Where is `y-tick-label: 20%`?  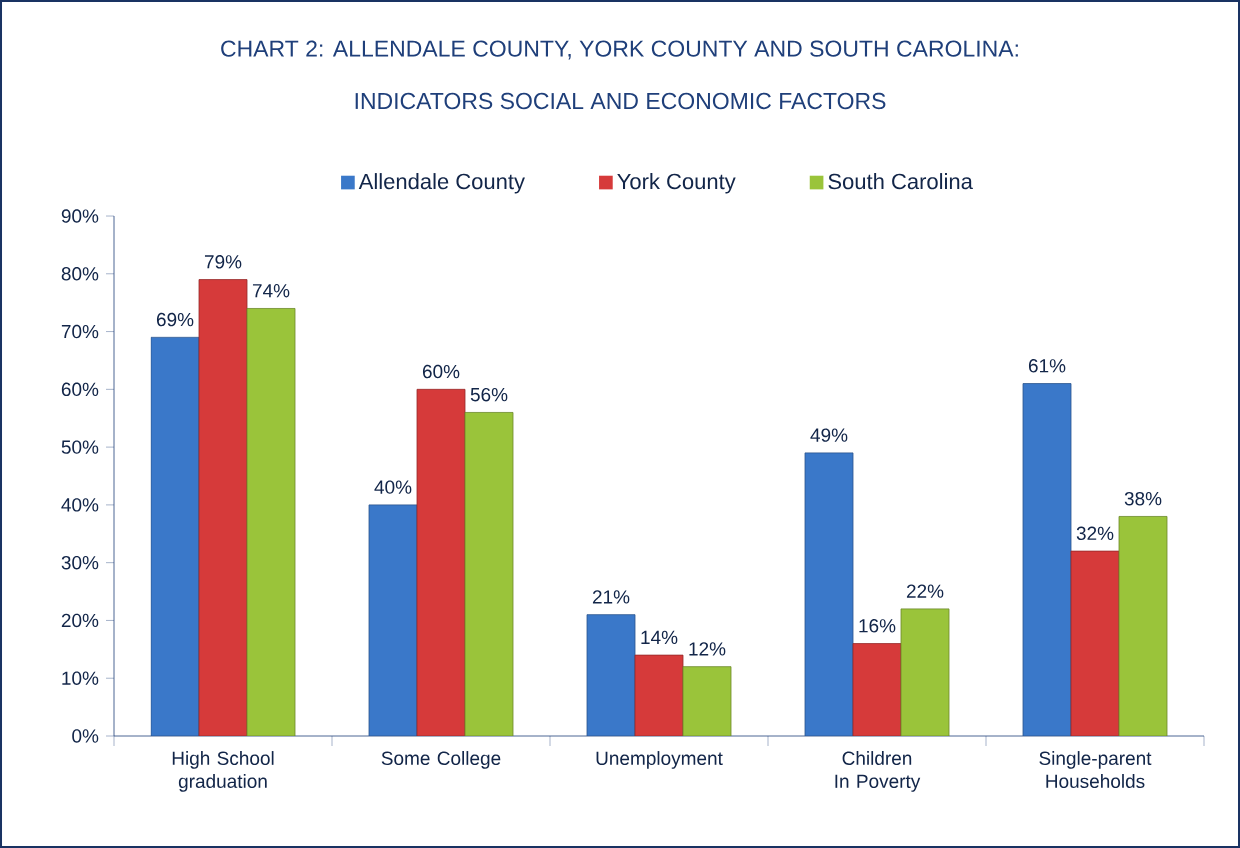 y-tick-label: 20% is located at coordinates (80, 620).